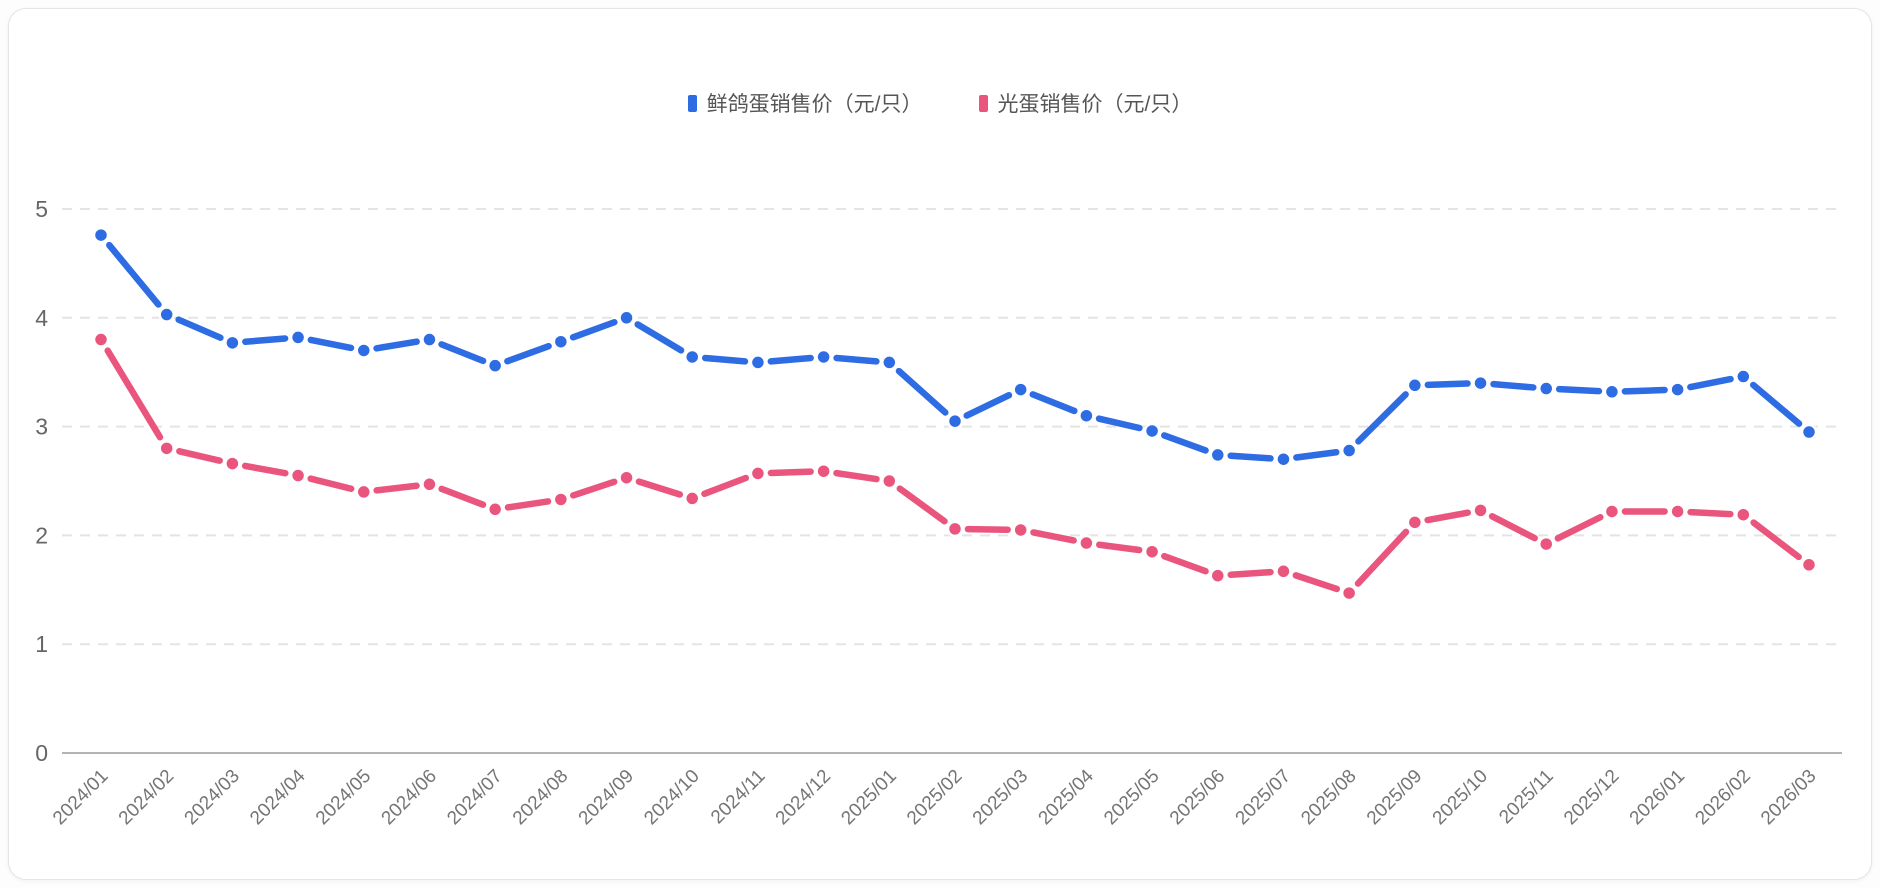 Image resolution: width=1880 pixels, height=888 pixels. What do you see at coordinates (1788, 797) in the screenshot?
I see `x-tick-label: 2026/03` at bounding box center [1788, 797].